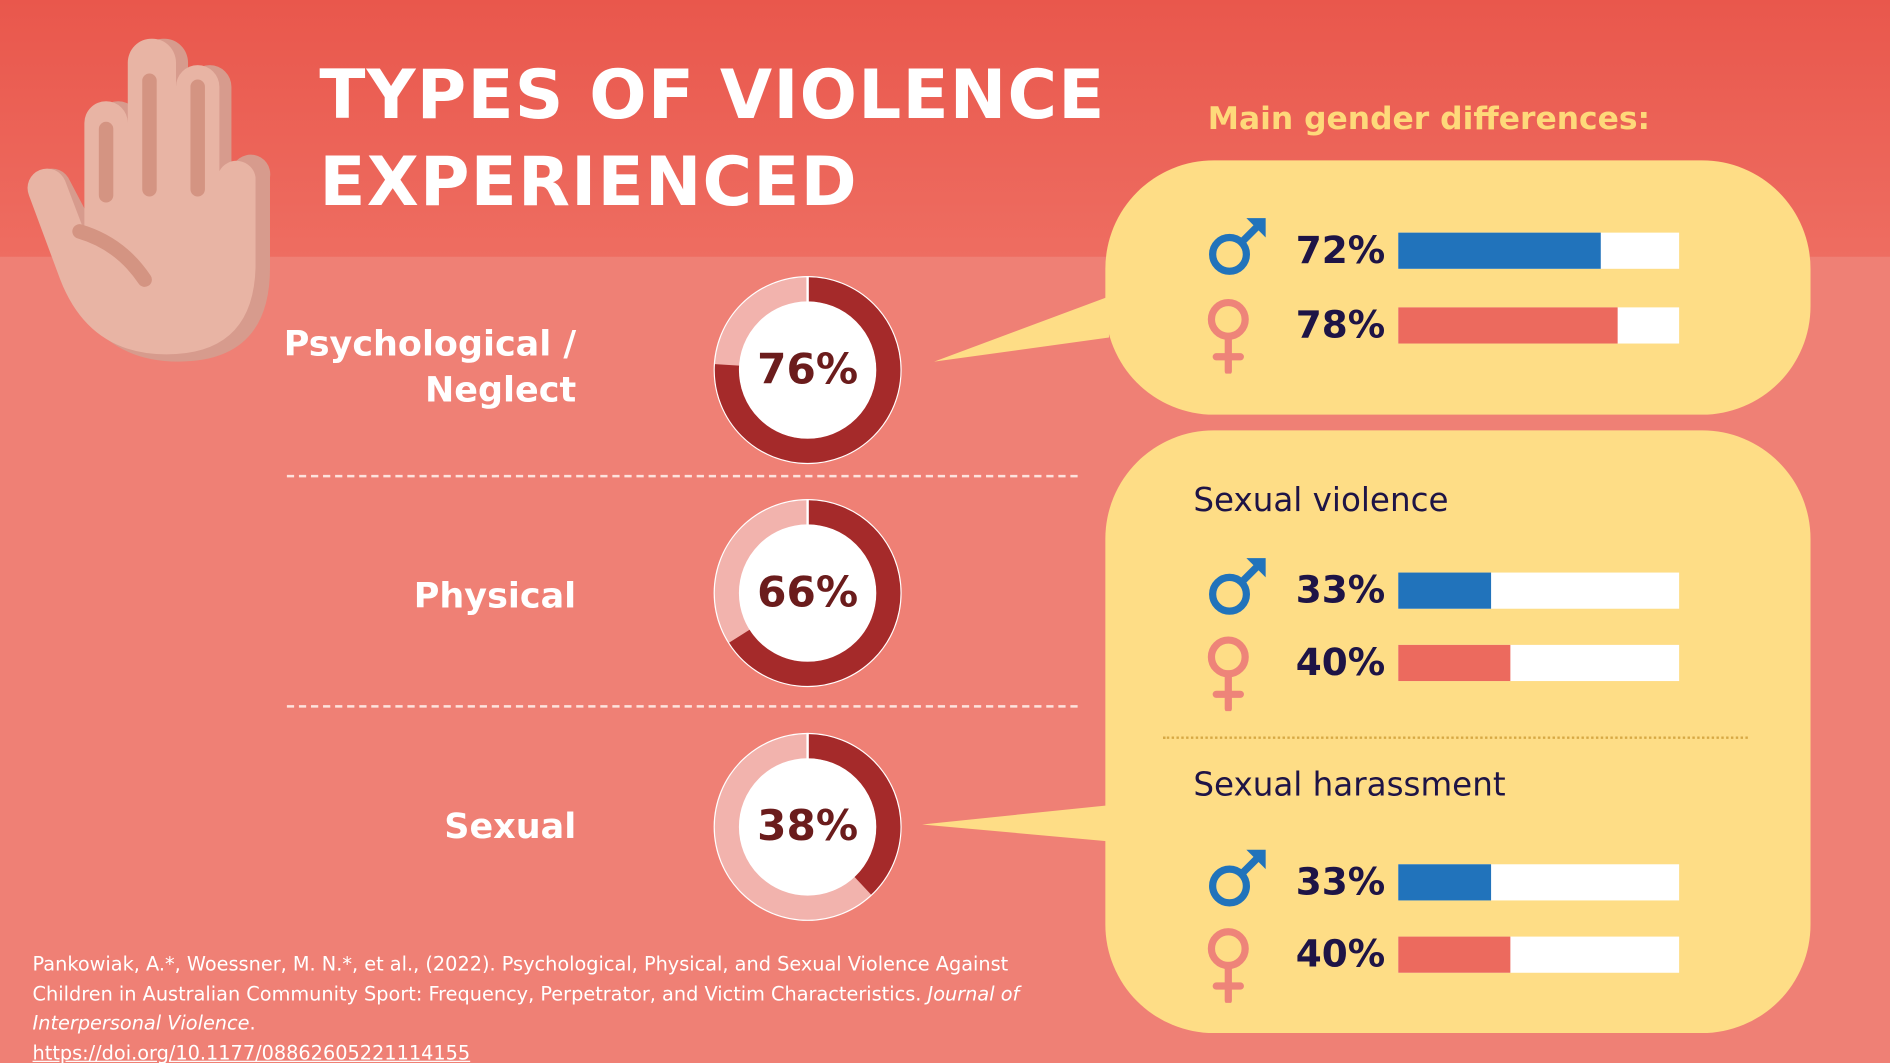 The height and width of the screenshot is (1063, 1890). Describe the element at coordinates (712, 96) in the screenshot. I see `title-line-1: TYPES OF VIOLENCE` at that location.